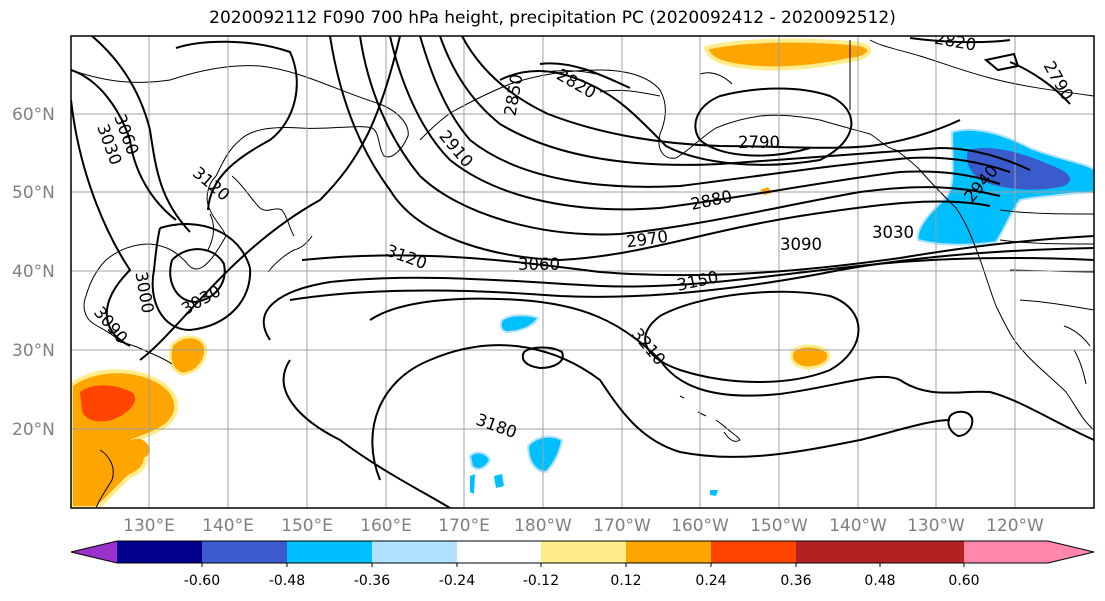 The image size is (1105, 601). I want to click on colorbar-tick-label: -0.12, so click(541, 581).